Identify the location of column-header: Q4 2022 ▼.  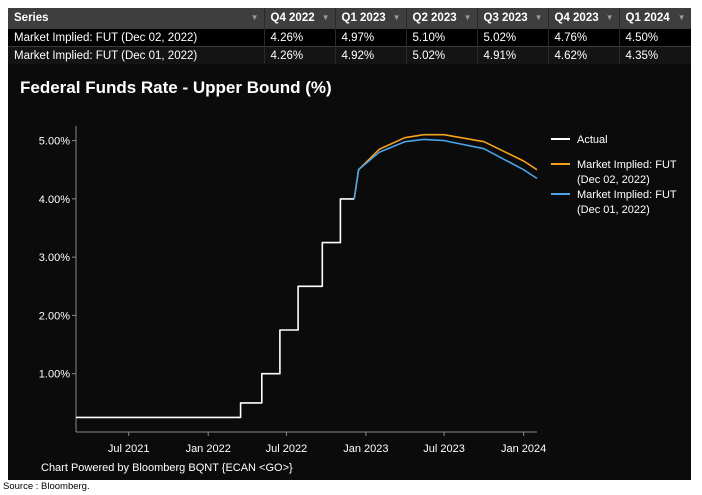
(300, 18).